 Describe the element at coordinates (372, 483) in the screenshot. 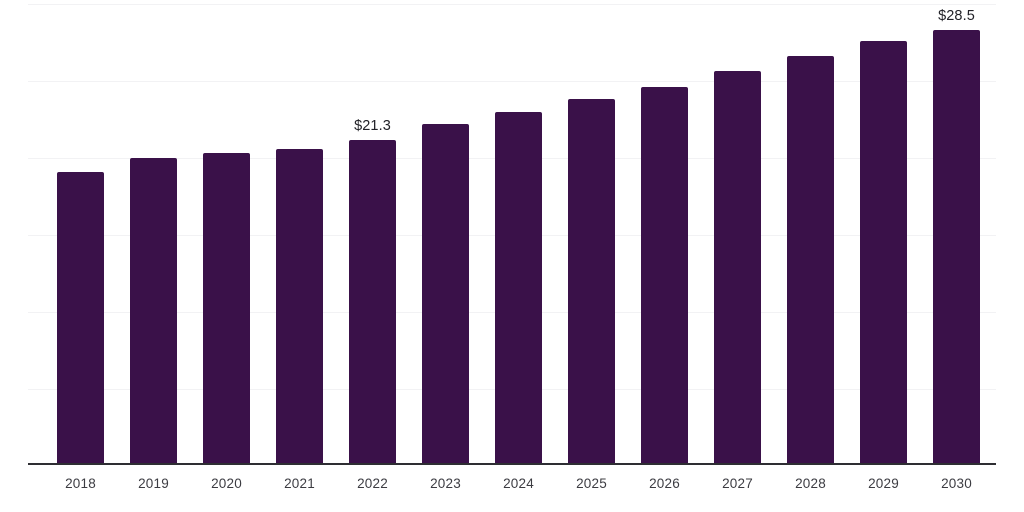

I see `x-tick-label-2022: 2022` at that location.